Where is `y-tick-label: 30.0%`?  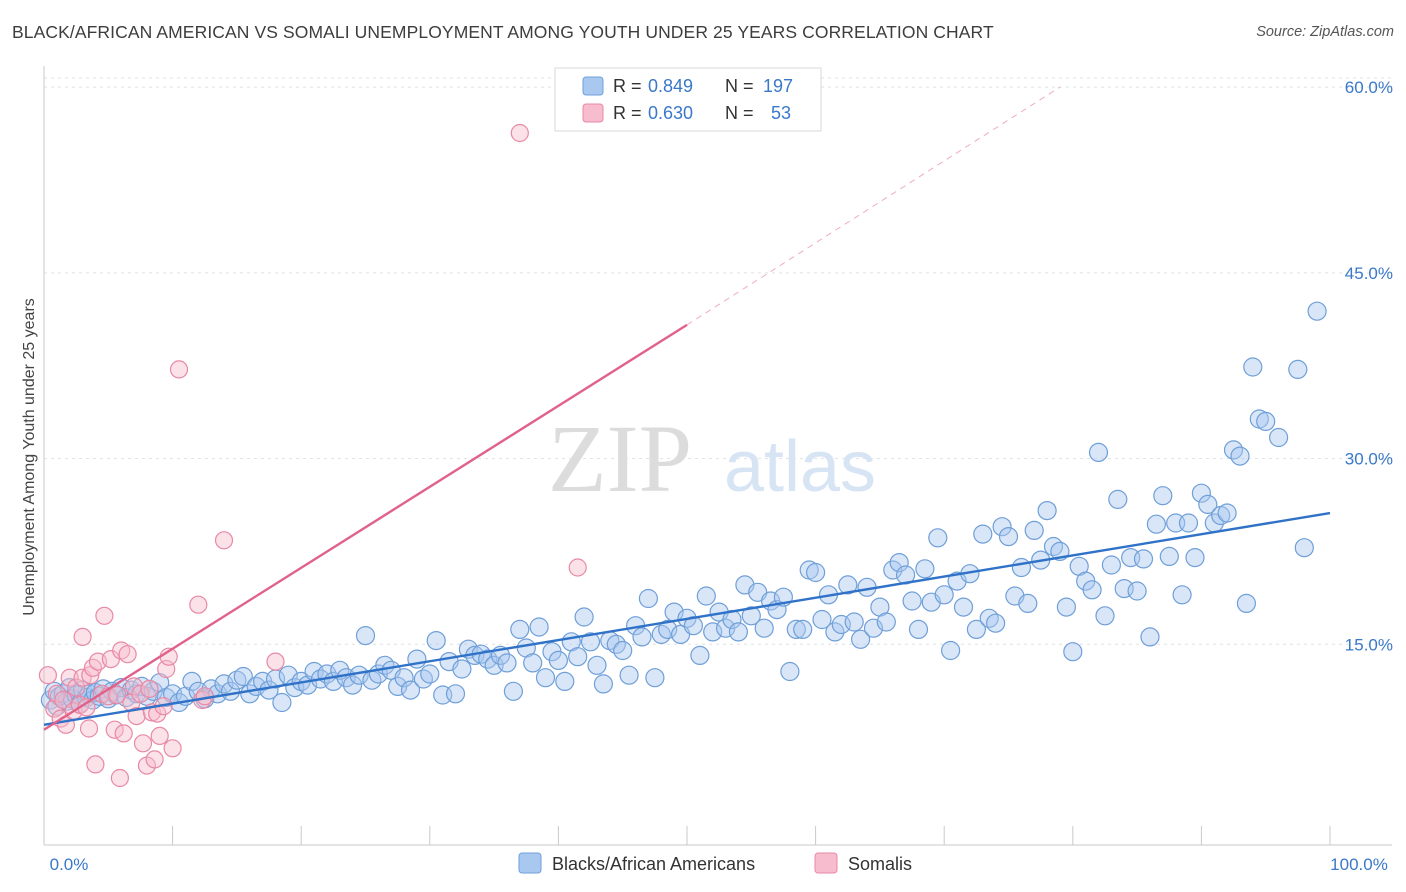 y-tick-label: 30.0% is located at coordinates (1369, 459).